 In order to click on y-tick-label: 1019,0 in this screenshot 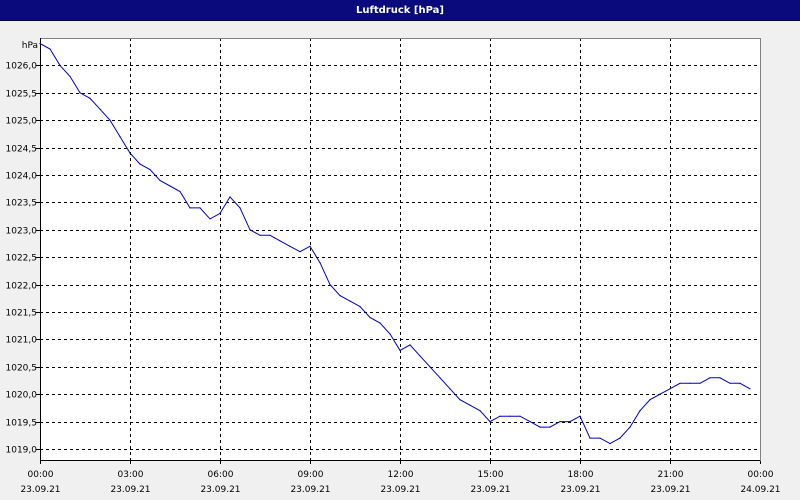, I will do `click(22, 451)`.